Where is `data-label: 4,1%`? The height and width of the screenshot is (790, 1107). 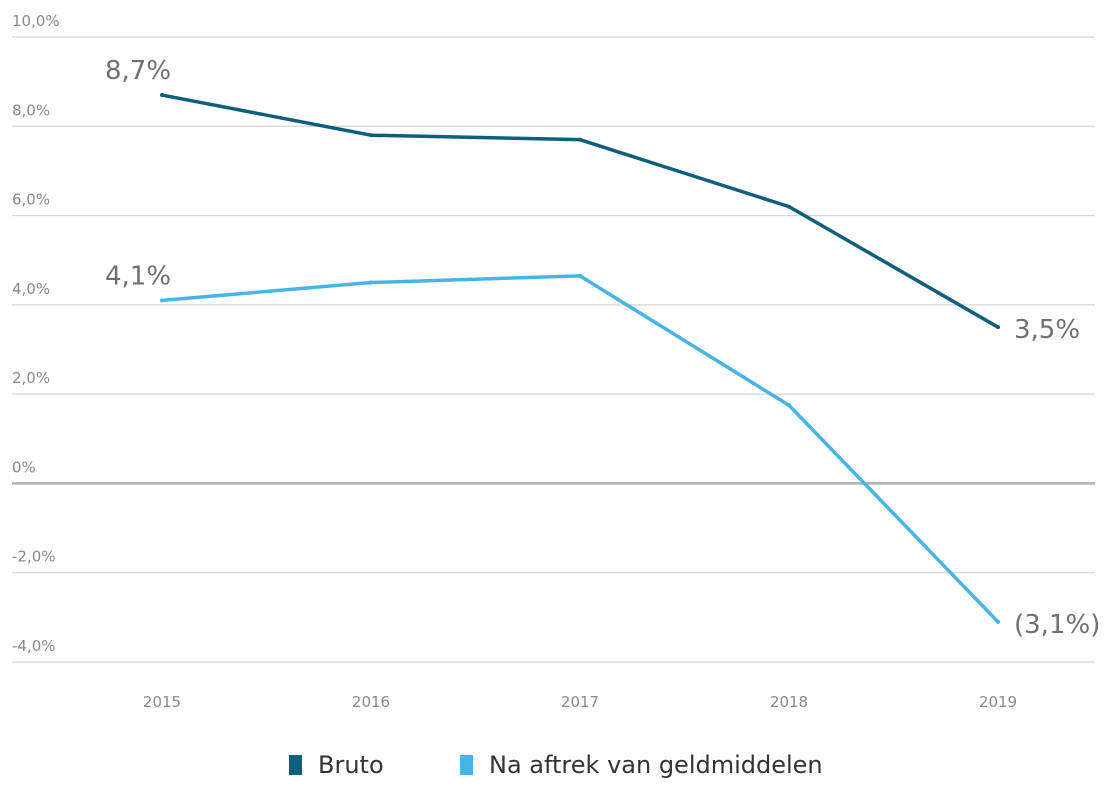
data-label: 4,1% is located at coordinates (138, 276).